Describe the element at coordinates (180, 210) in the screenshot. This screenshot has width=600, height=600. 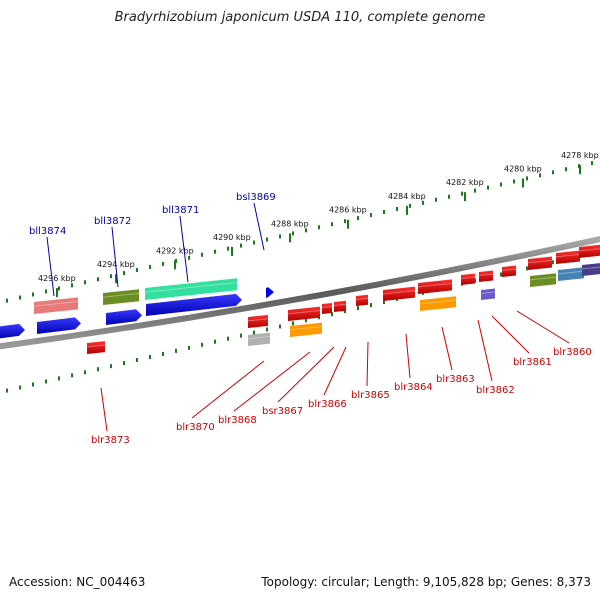
I see `gene-label-bll3871: bll3871` at that location.